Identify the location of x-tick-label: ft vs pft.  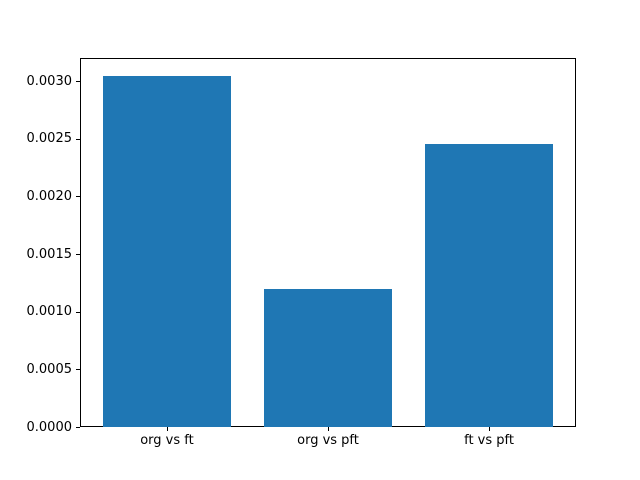
(489, 440).